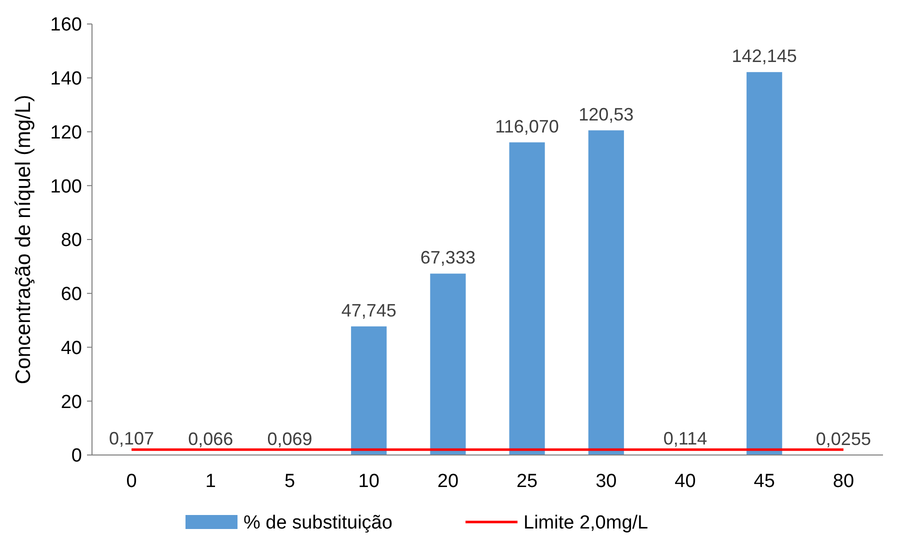 The height and width of the screenshot is (547, 901). Describe the element at coordinates (448, 258) in the screenshot. I see `data-label: 67,333` at that location.